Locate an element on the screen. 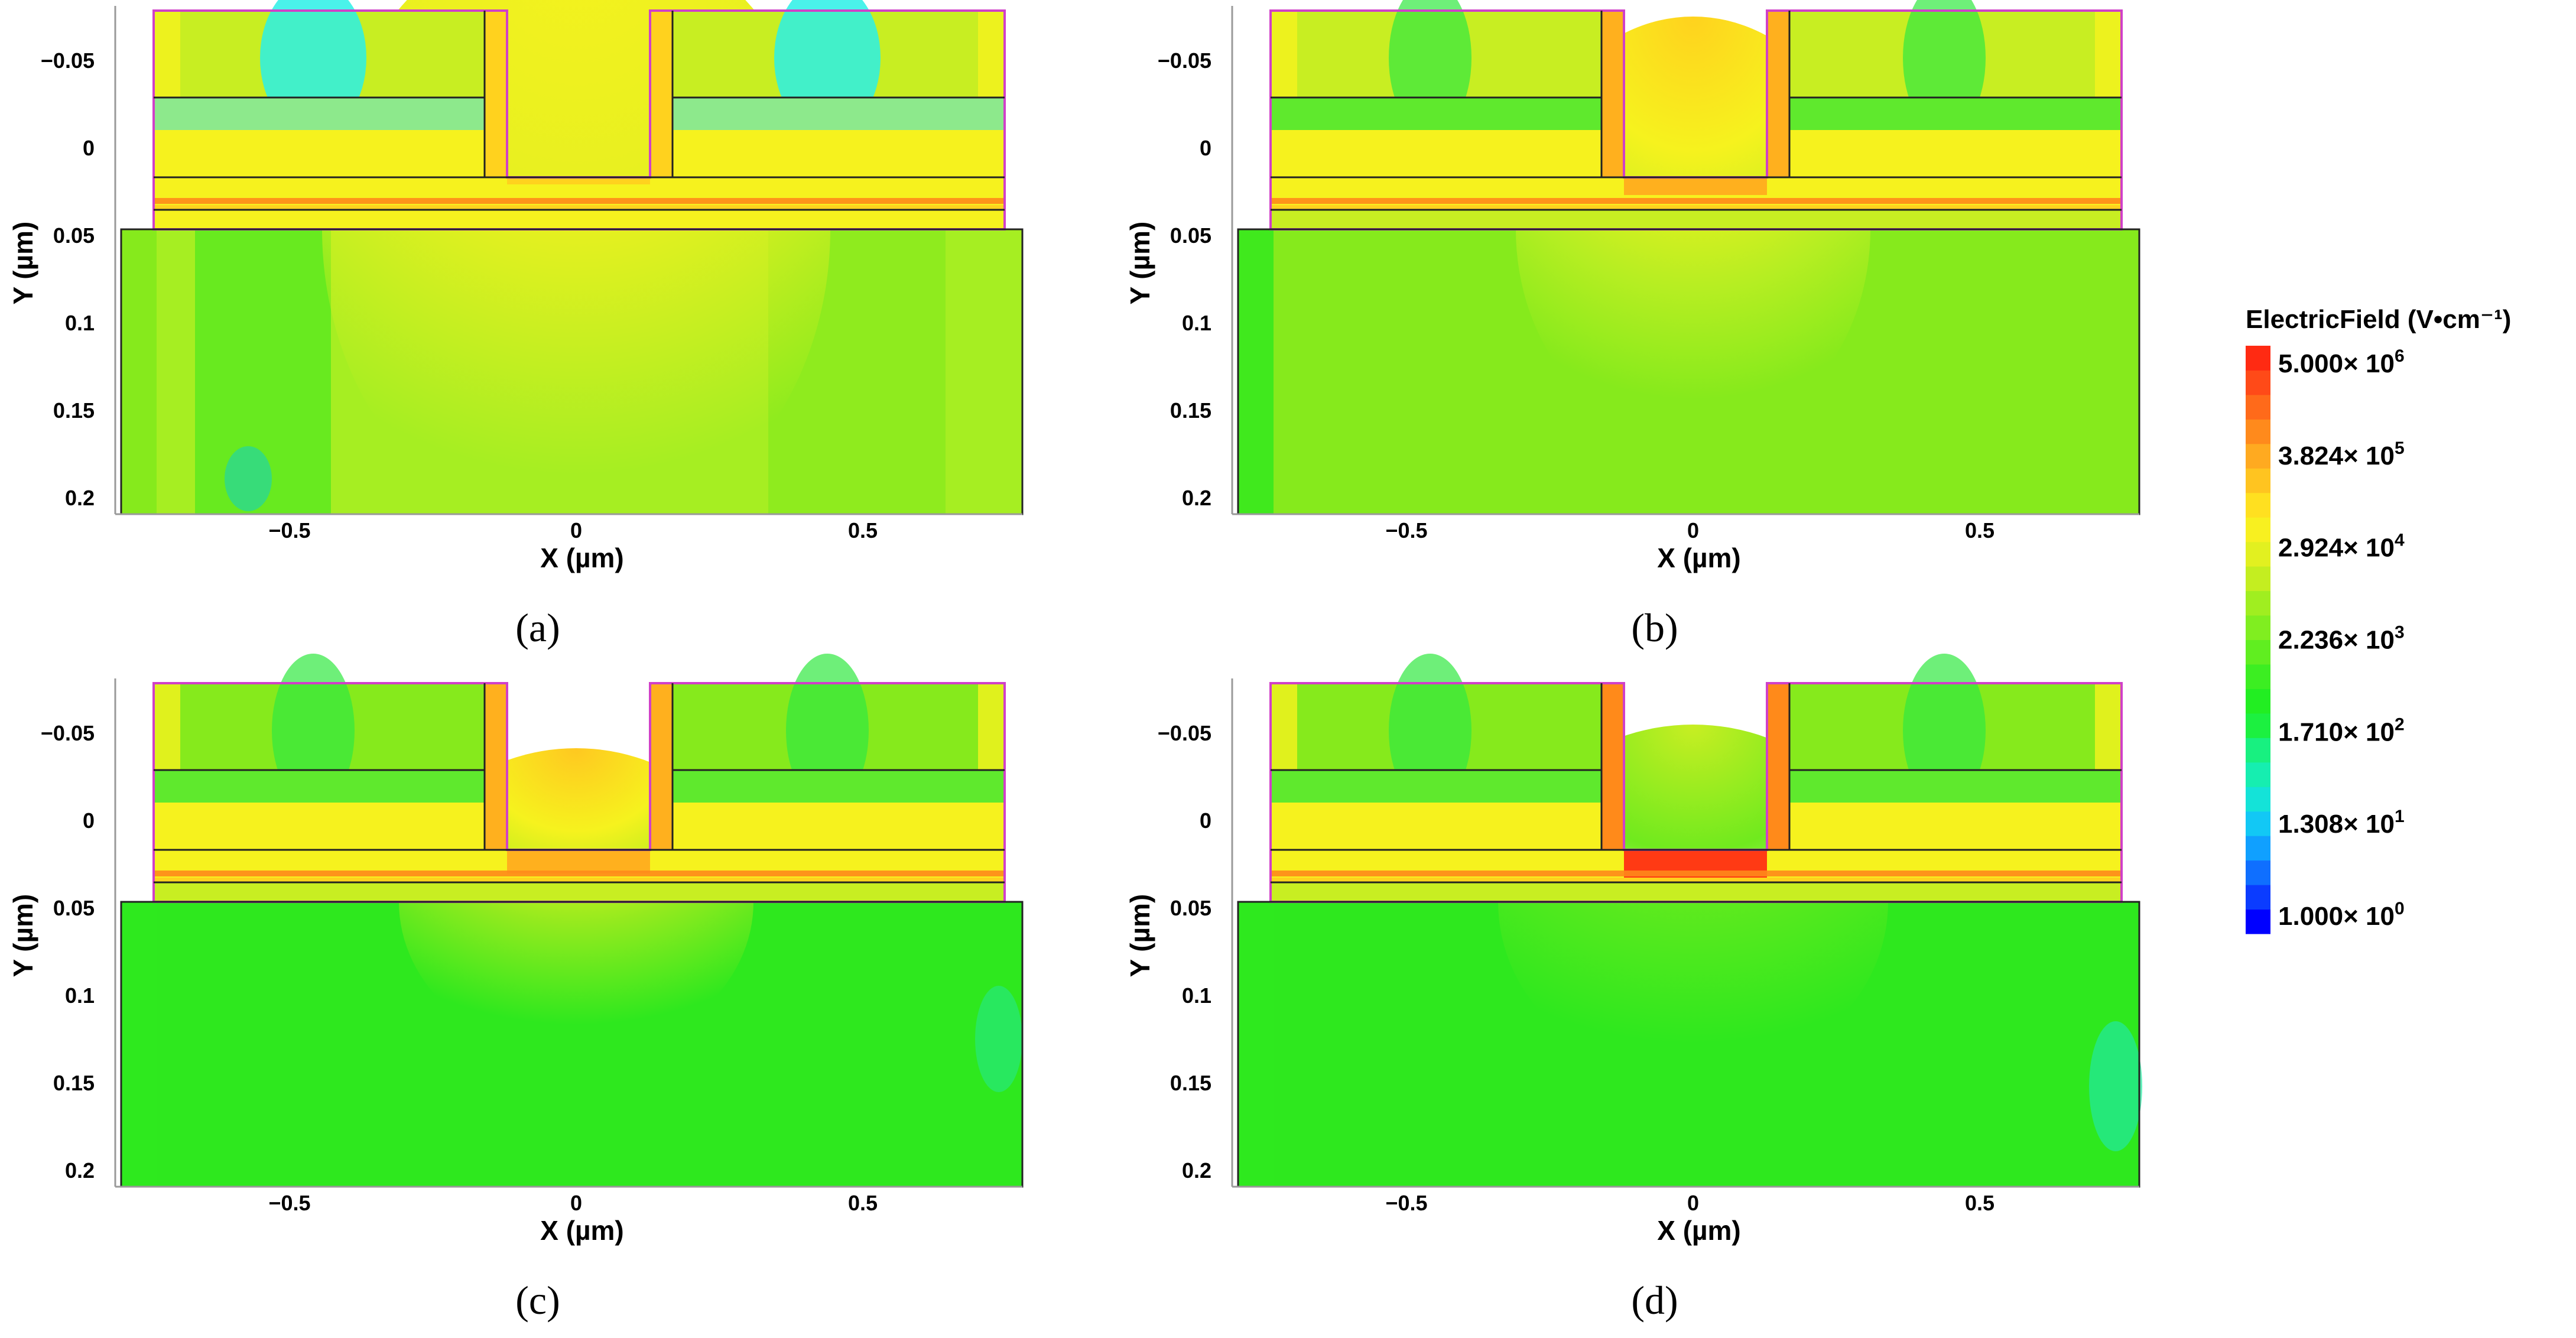 The height and width of the screenshot is (1338, 2576). panel-caption: (d) is located at coordinates (1654, 1300).